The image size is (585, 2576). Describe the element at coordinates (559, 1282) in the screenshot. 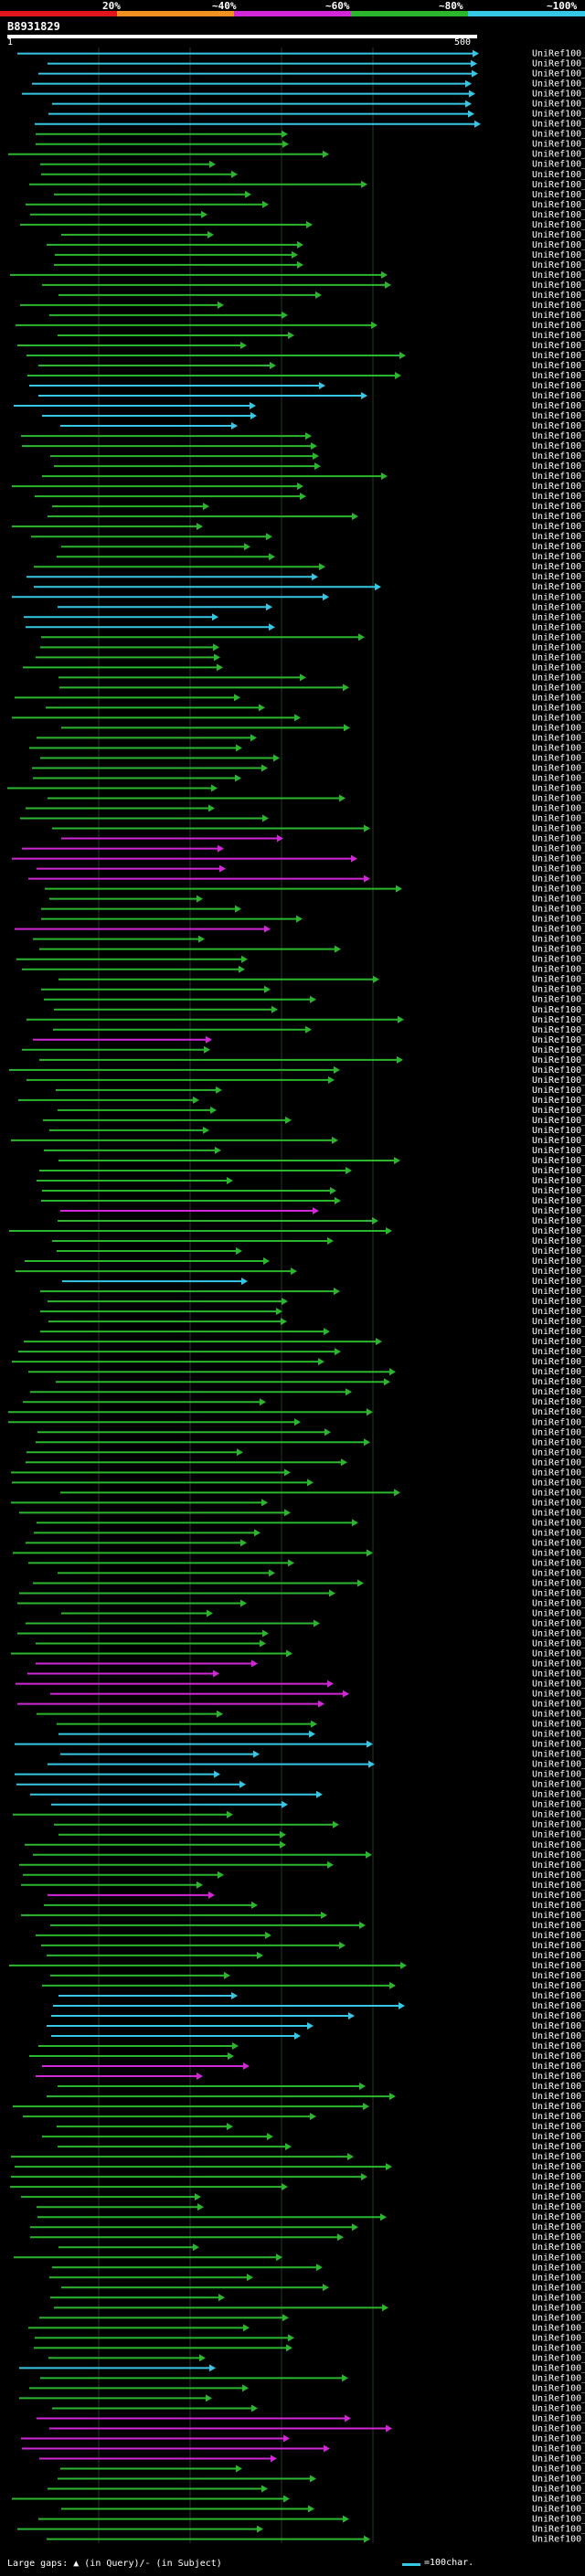

I see `hit-label: UniRef100_A0F015` at that location.